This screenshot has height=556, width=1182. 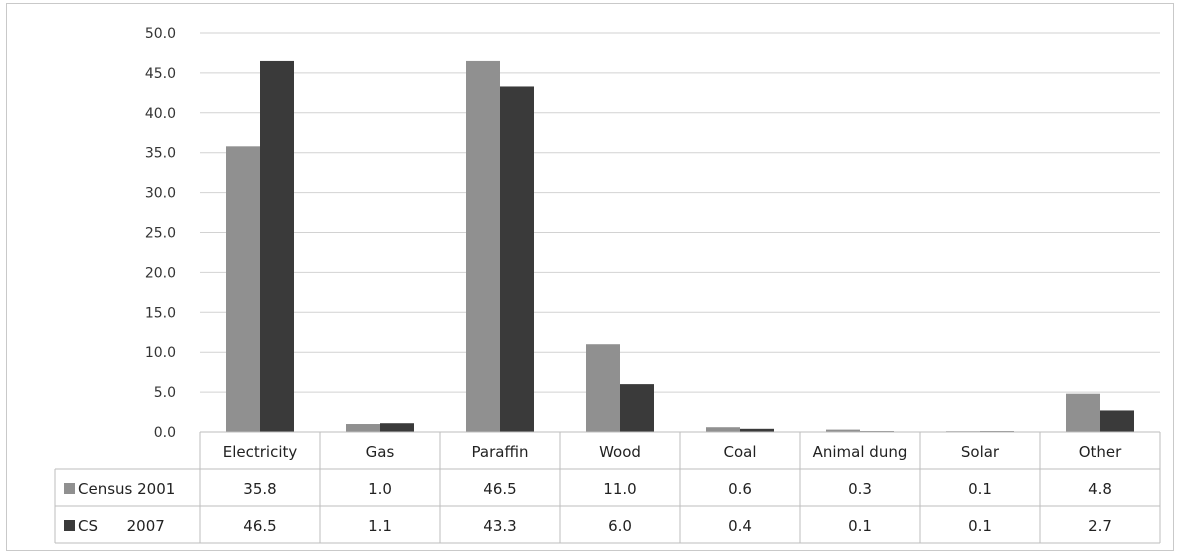 I want to click on category-label: Animal dung, so click(x=860, y=452).